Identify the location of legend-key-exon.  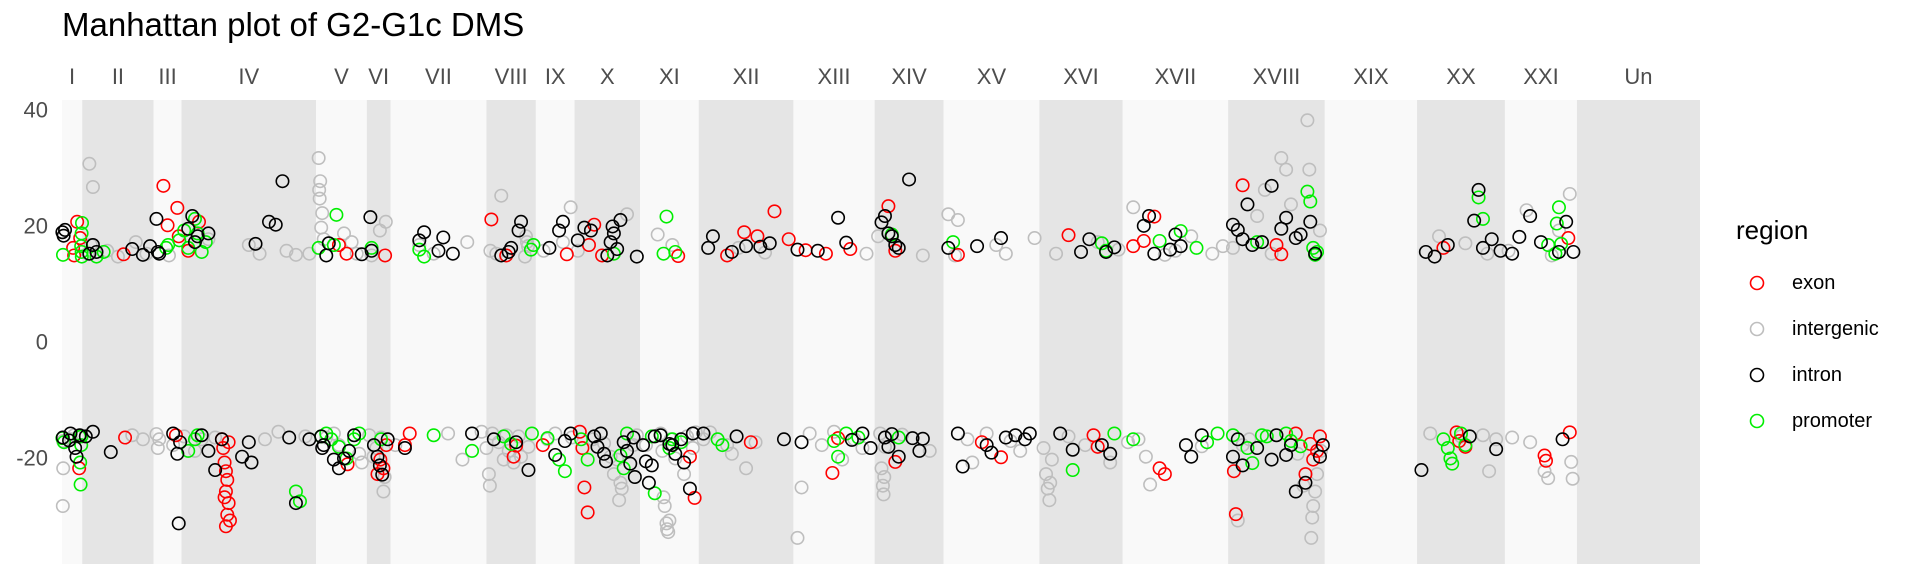
(1757, 283).